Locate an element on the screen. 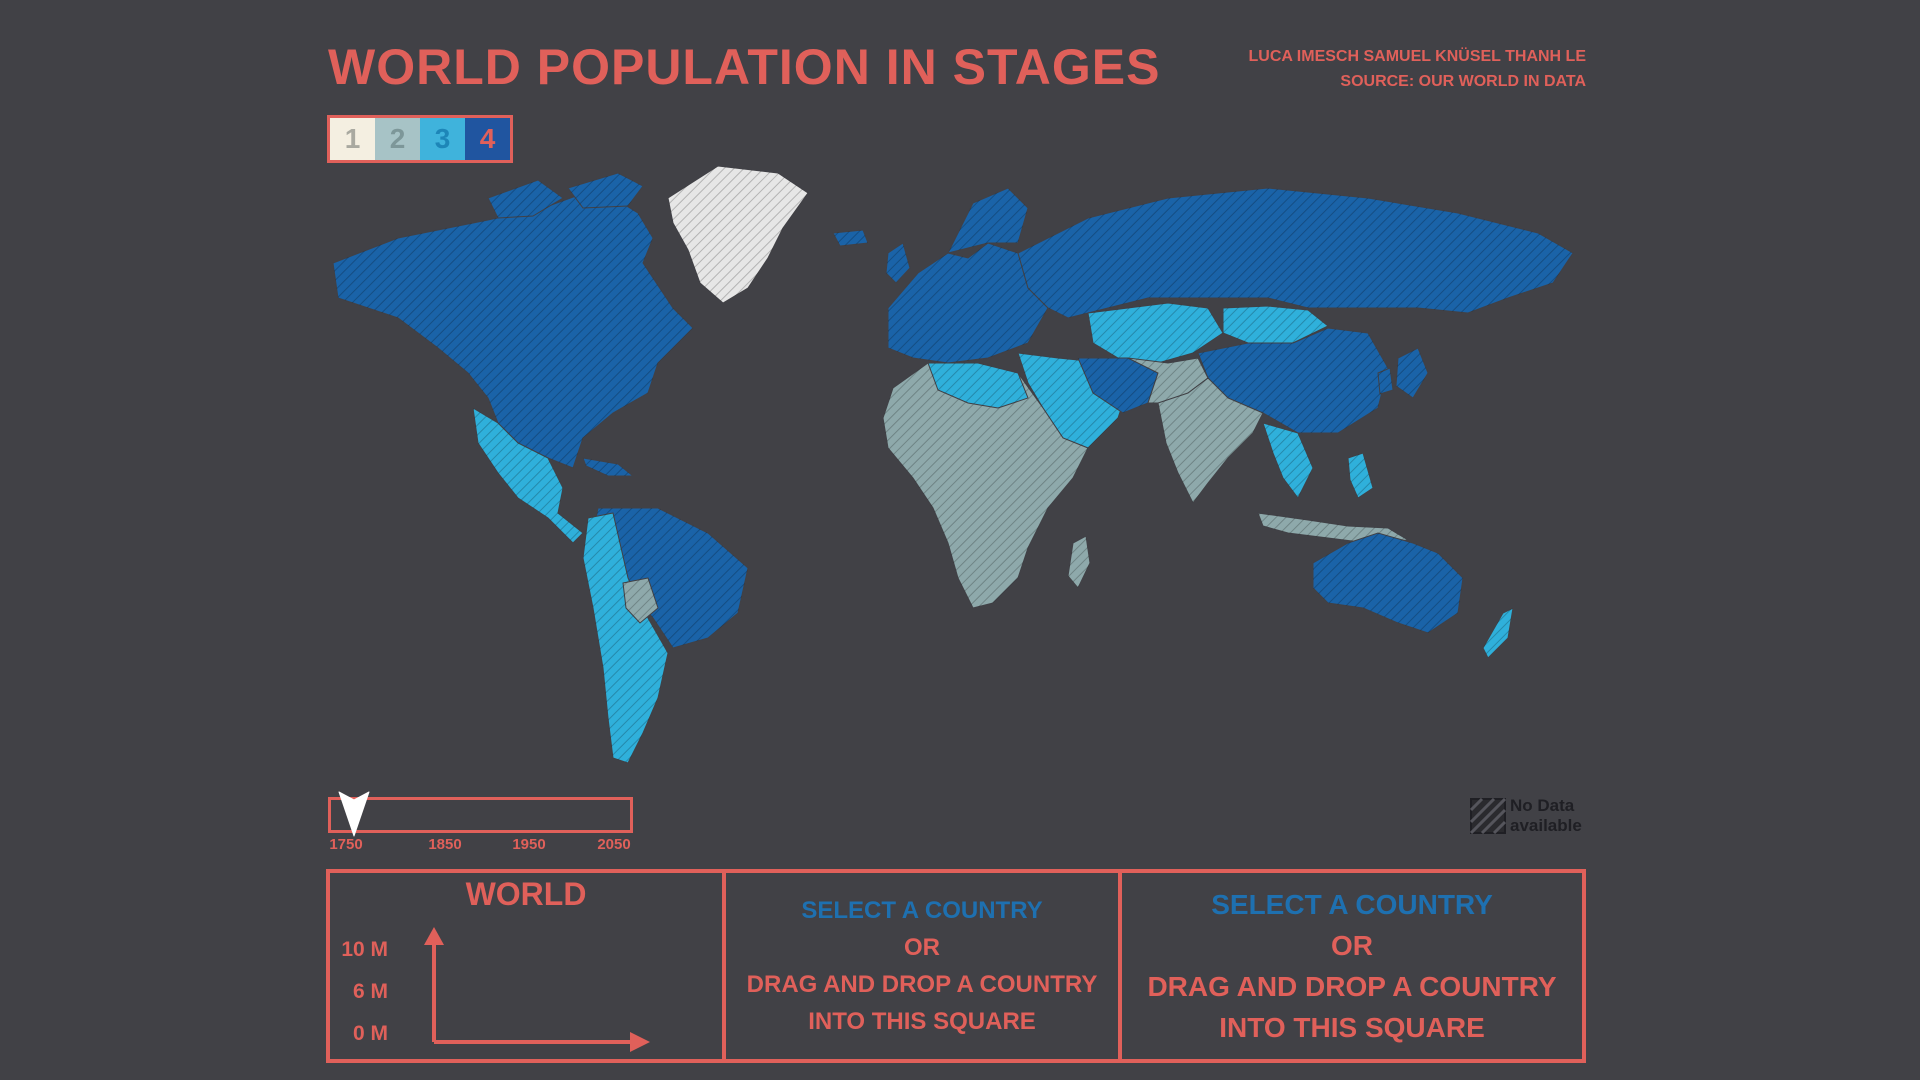  country-iceland-hatch is located at coordinates (850, 238).